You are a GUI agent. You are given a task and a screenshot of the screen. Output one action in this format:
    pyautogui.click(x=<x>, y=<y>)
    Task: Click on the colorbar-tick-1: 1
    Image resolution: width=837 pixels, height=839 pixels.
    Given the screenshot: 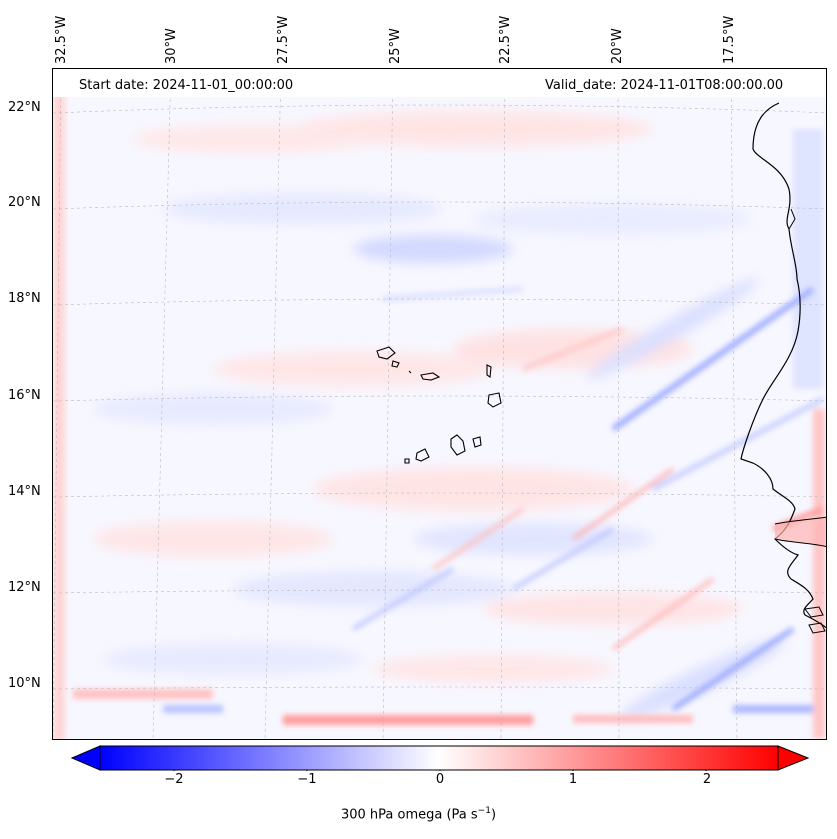 What is the action you would take?
    pyautogui.click(x=573, y=779)
    